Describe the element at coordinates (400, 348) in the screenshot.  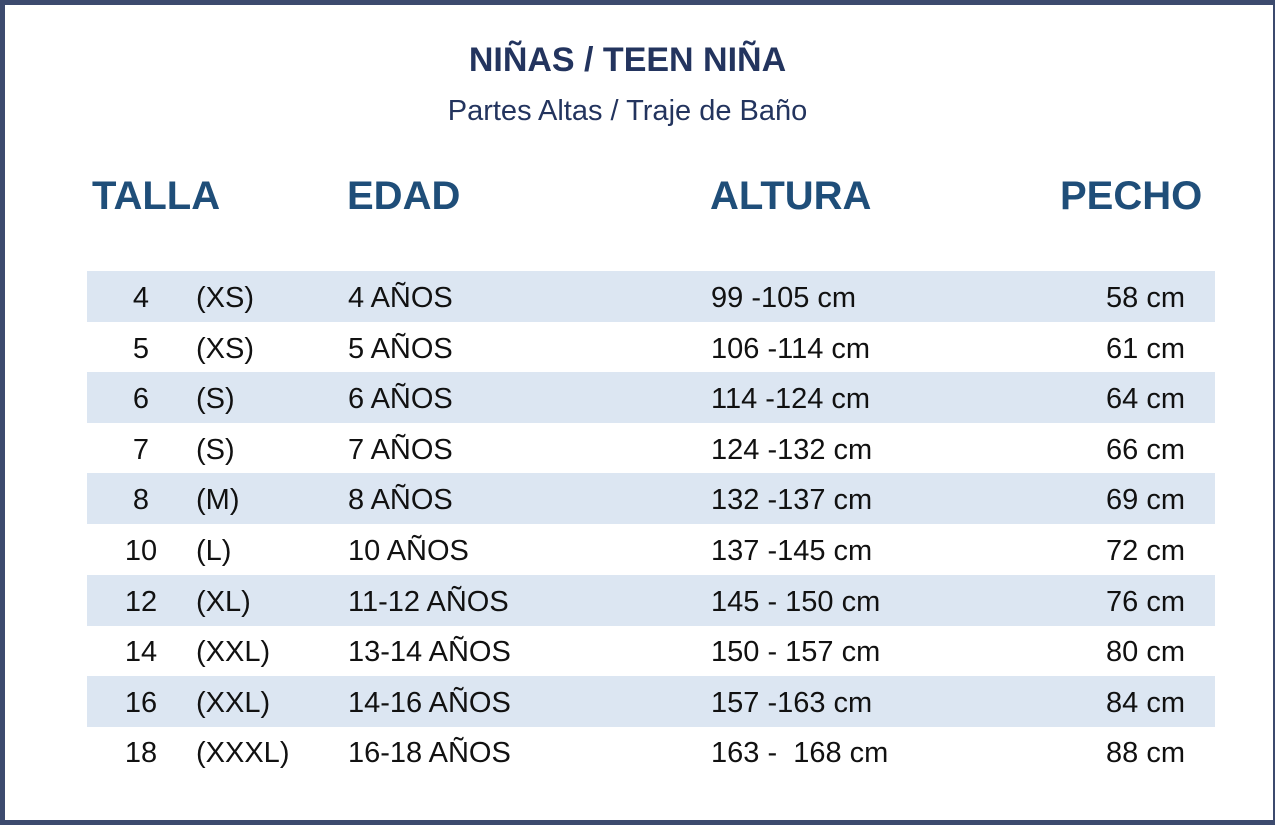
I see `age: 5 AÑOS` at that location.